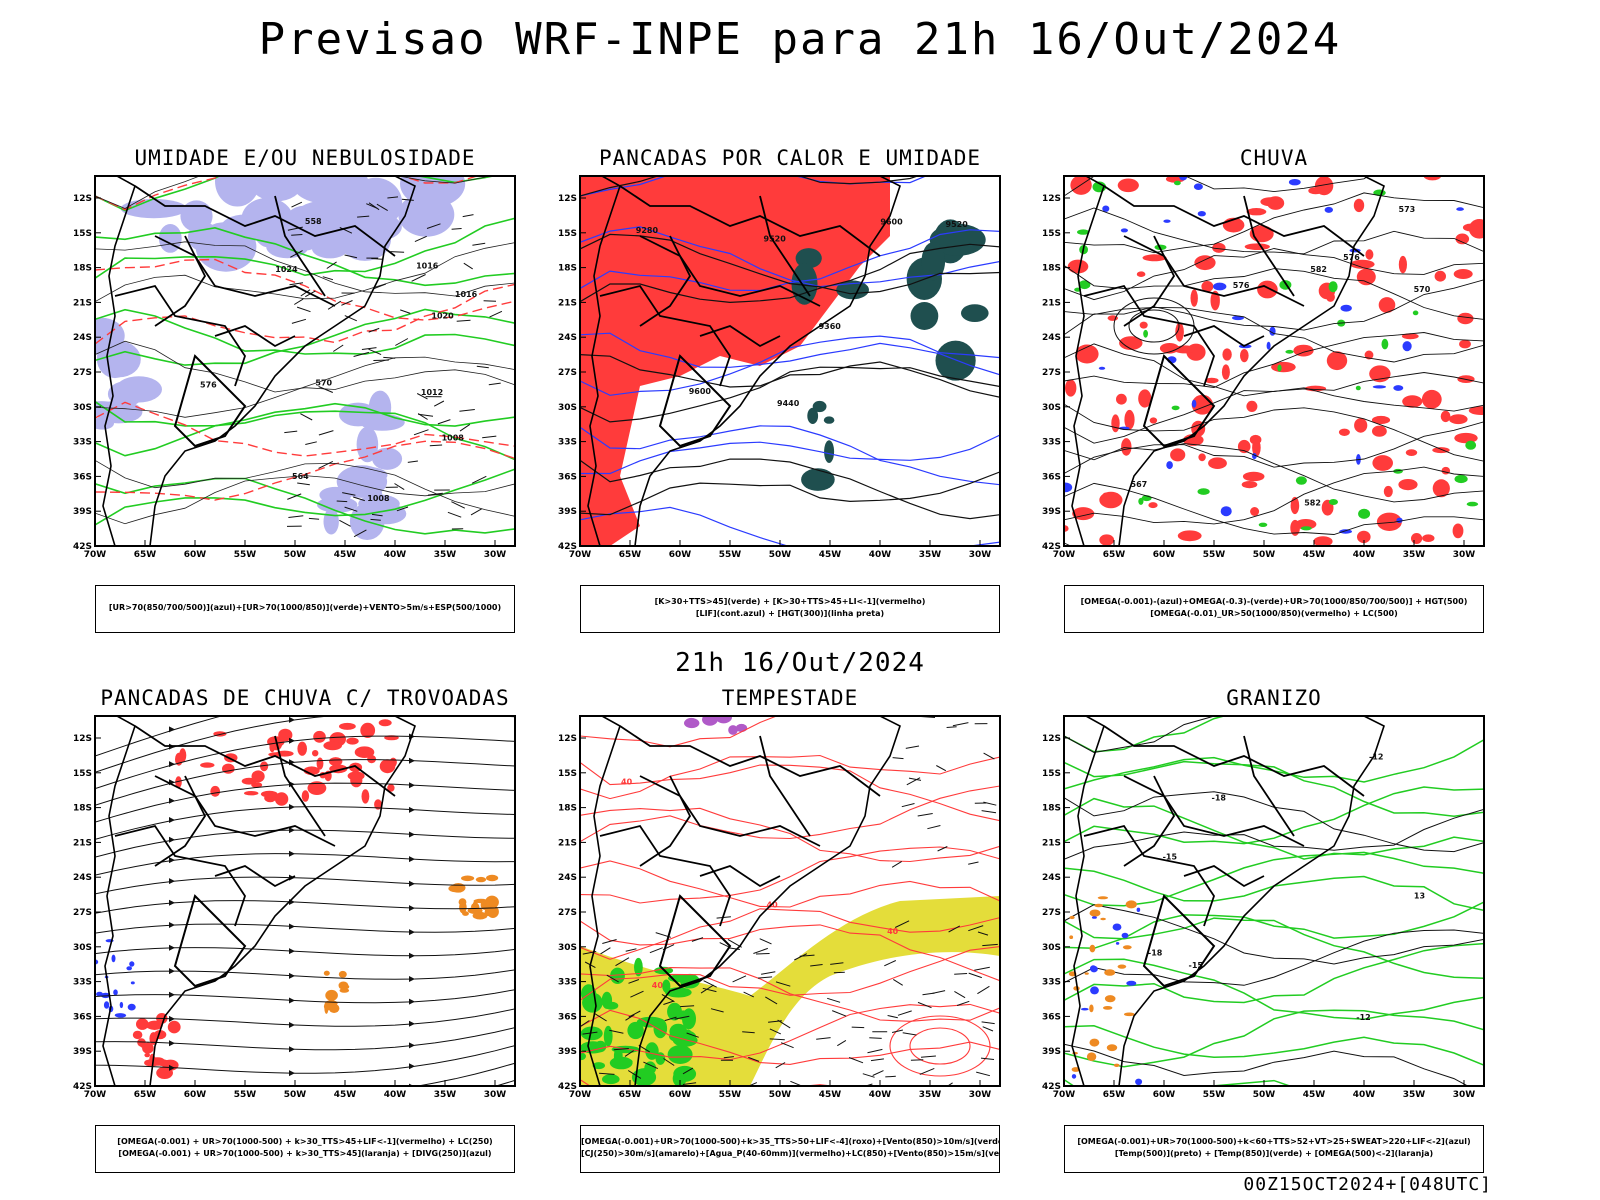 The width and height of the screenshot is (1600, 1200). Describe the element at coordinates (1363, 1017) in the screenshot. I see `contour-label: -12` at that location.